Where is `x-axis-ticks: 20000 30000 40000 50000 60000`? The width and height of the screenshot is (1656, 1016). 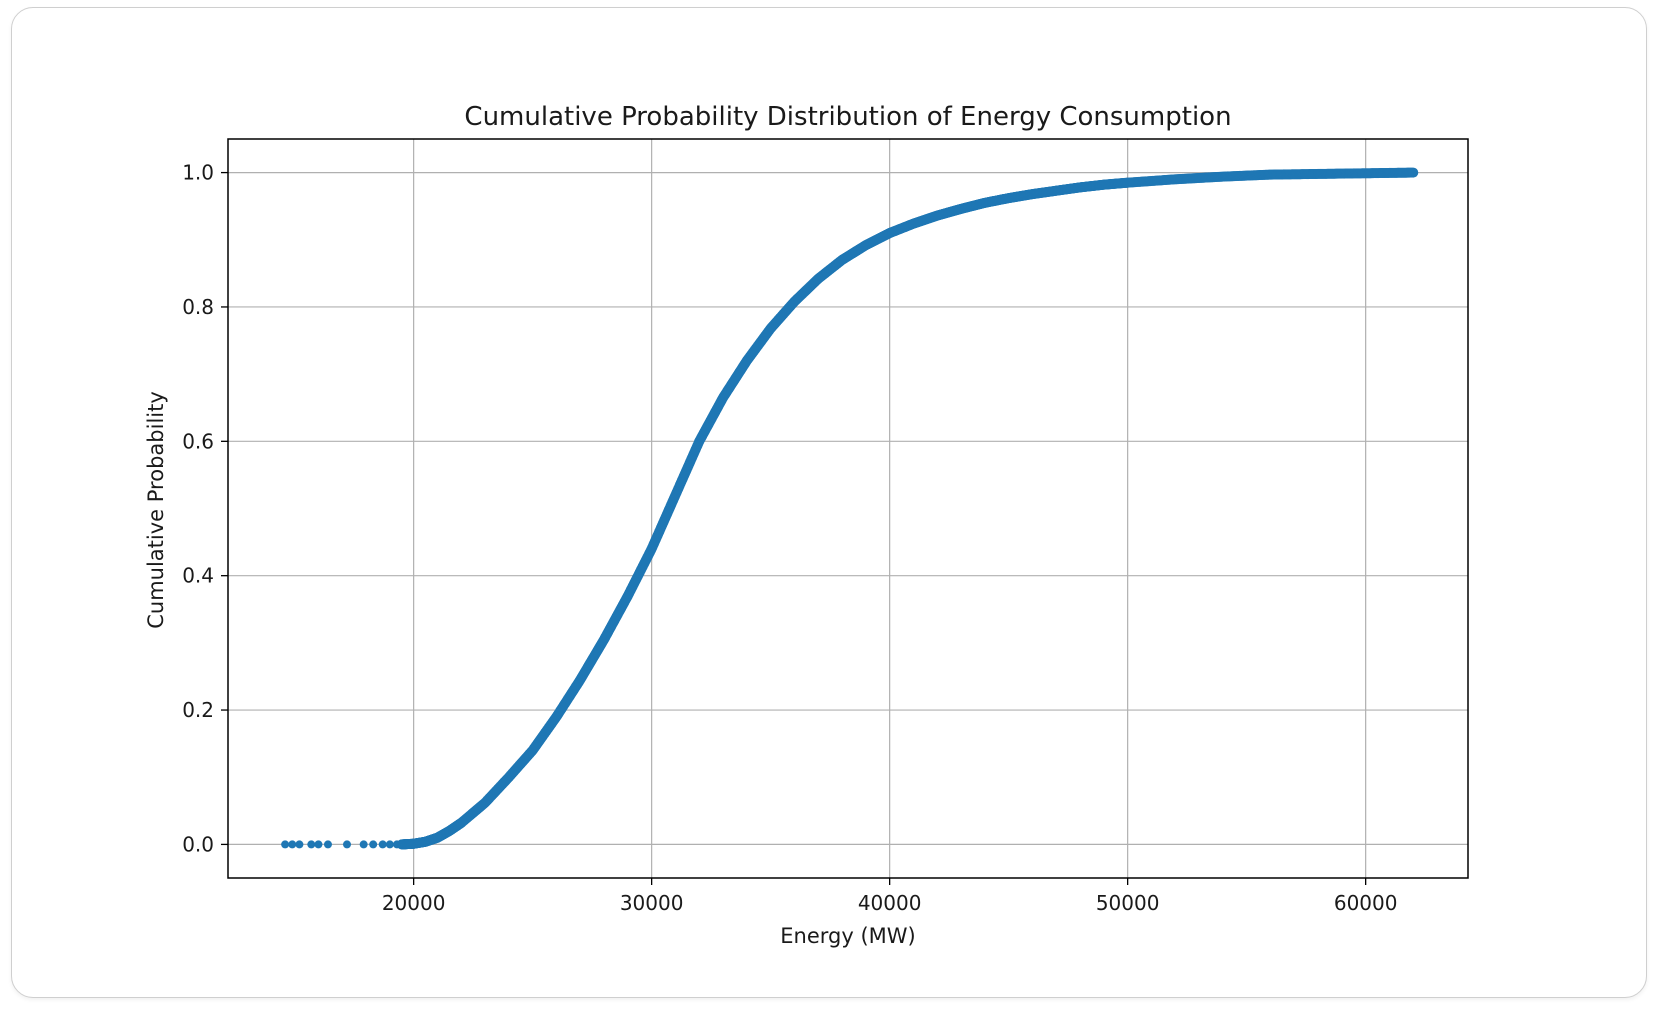
x-axis-ticks: 20000 30000 40000 50000 60000 is located at coordinates (890, 896).